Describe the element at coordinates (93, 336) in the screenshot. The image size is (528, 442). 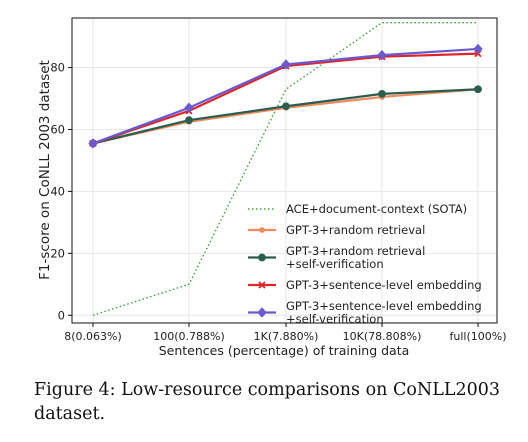
I see `x-tick-label: 8(0.063%)` at that location.